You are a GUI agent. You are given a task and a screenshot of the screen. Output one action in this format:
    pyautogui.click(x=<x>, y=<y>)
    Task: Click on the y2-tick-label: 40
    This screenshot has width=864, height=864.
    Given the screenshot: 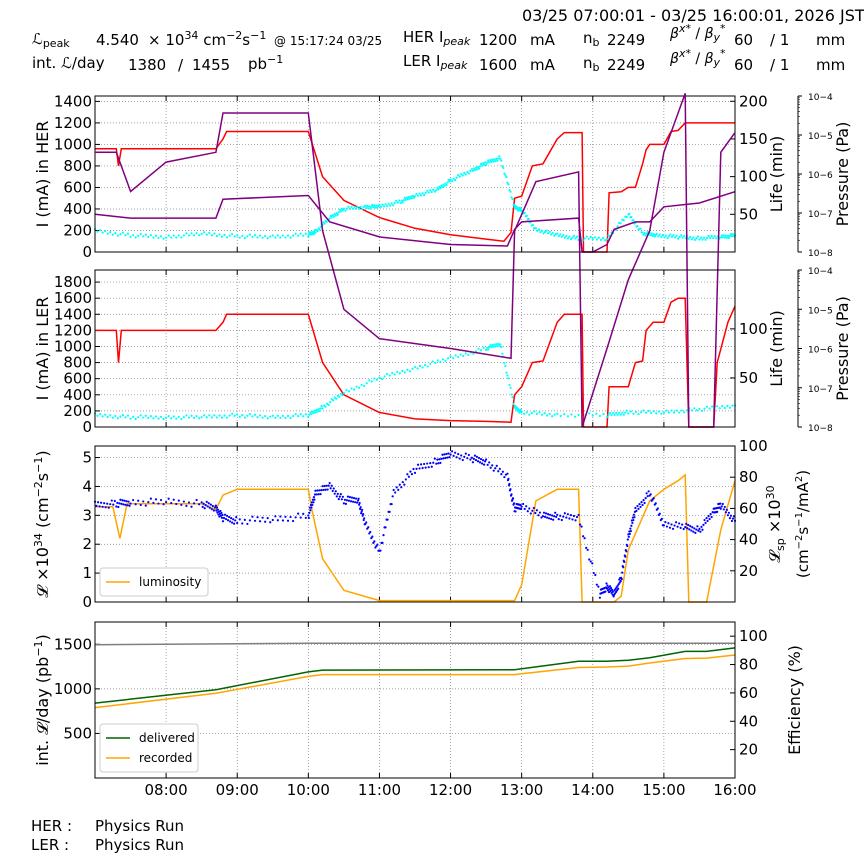 What is the action you would take?
    pyautogui.click(x=748, y=721)
    